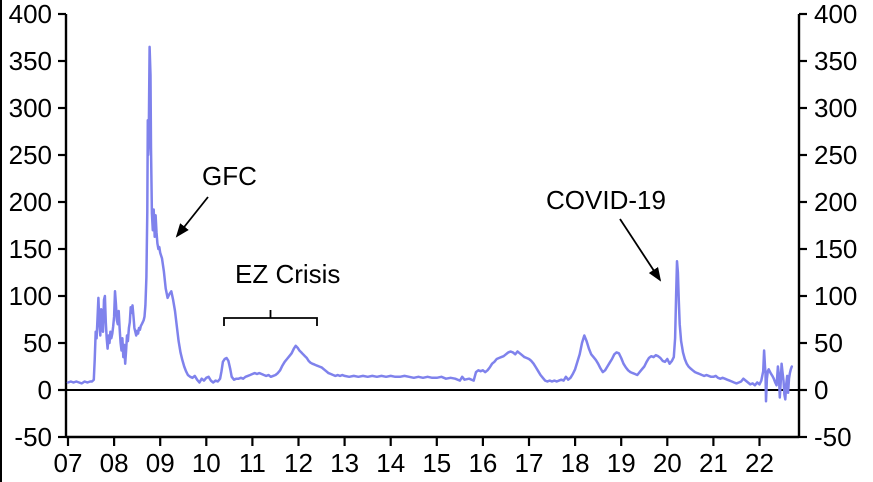 The width and height of the screenshot is (873, 482). Describe the element at coordinates (30, 108) in the screenshot. I see `y-tick-label-left: 300` at that location.